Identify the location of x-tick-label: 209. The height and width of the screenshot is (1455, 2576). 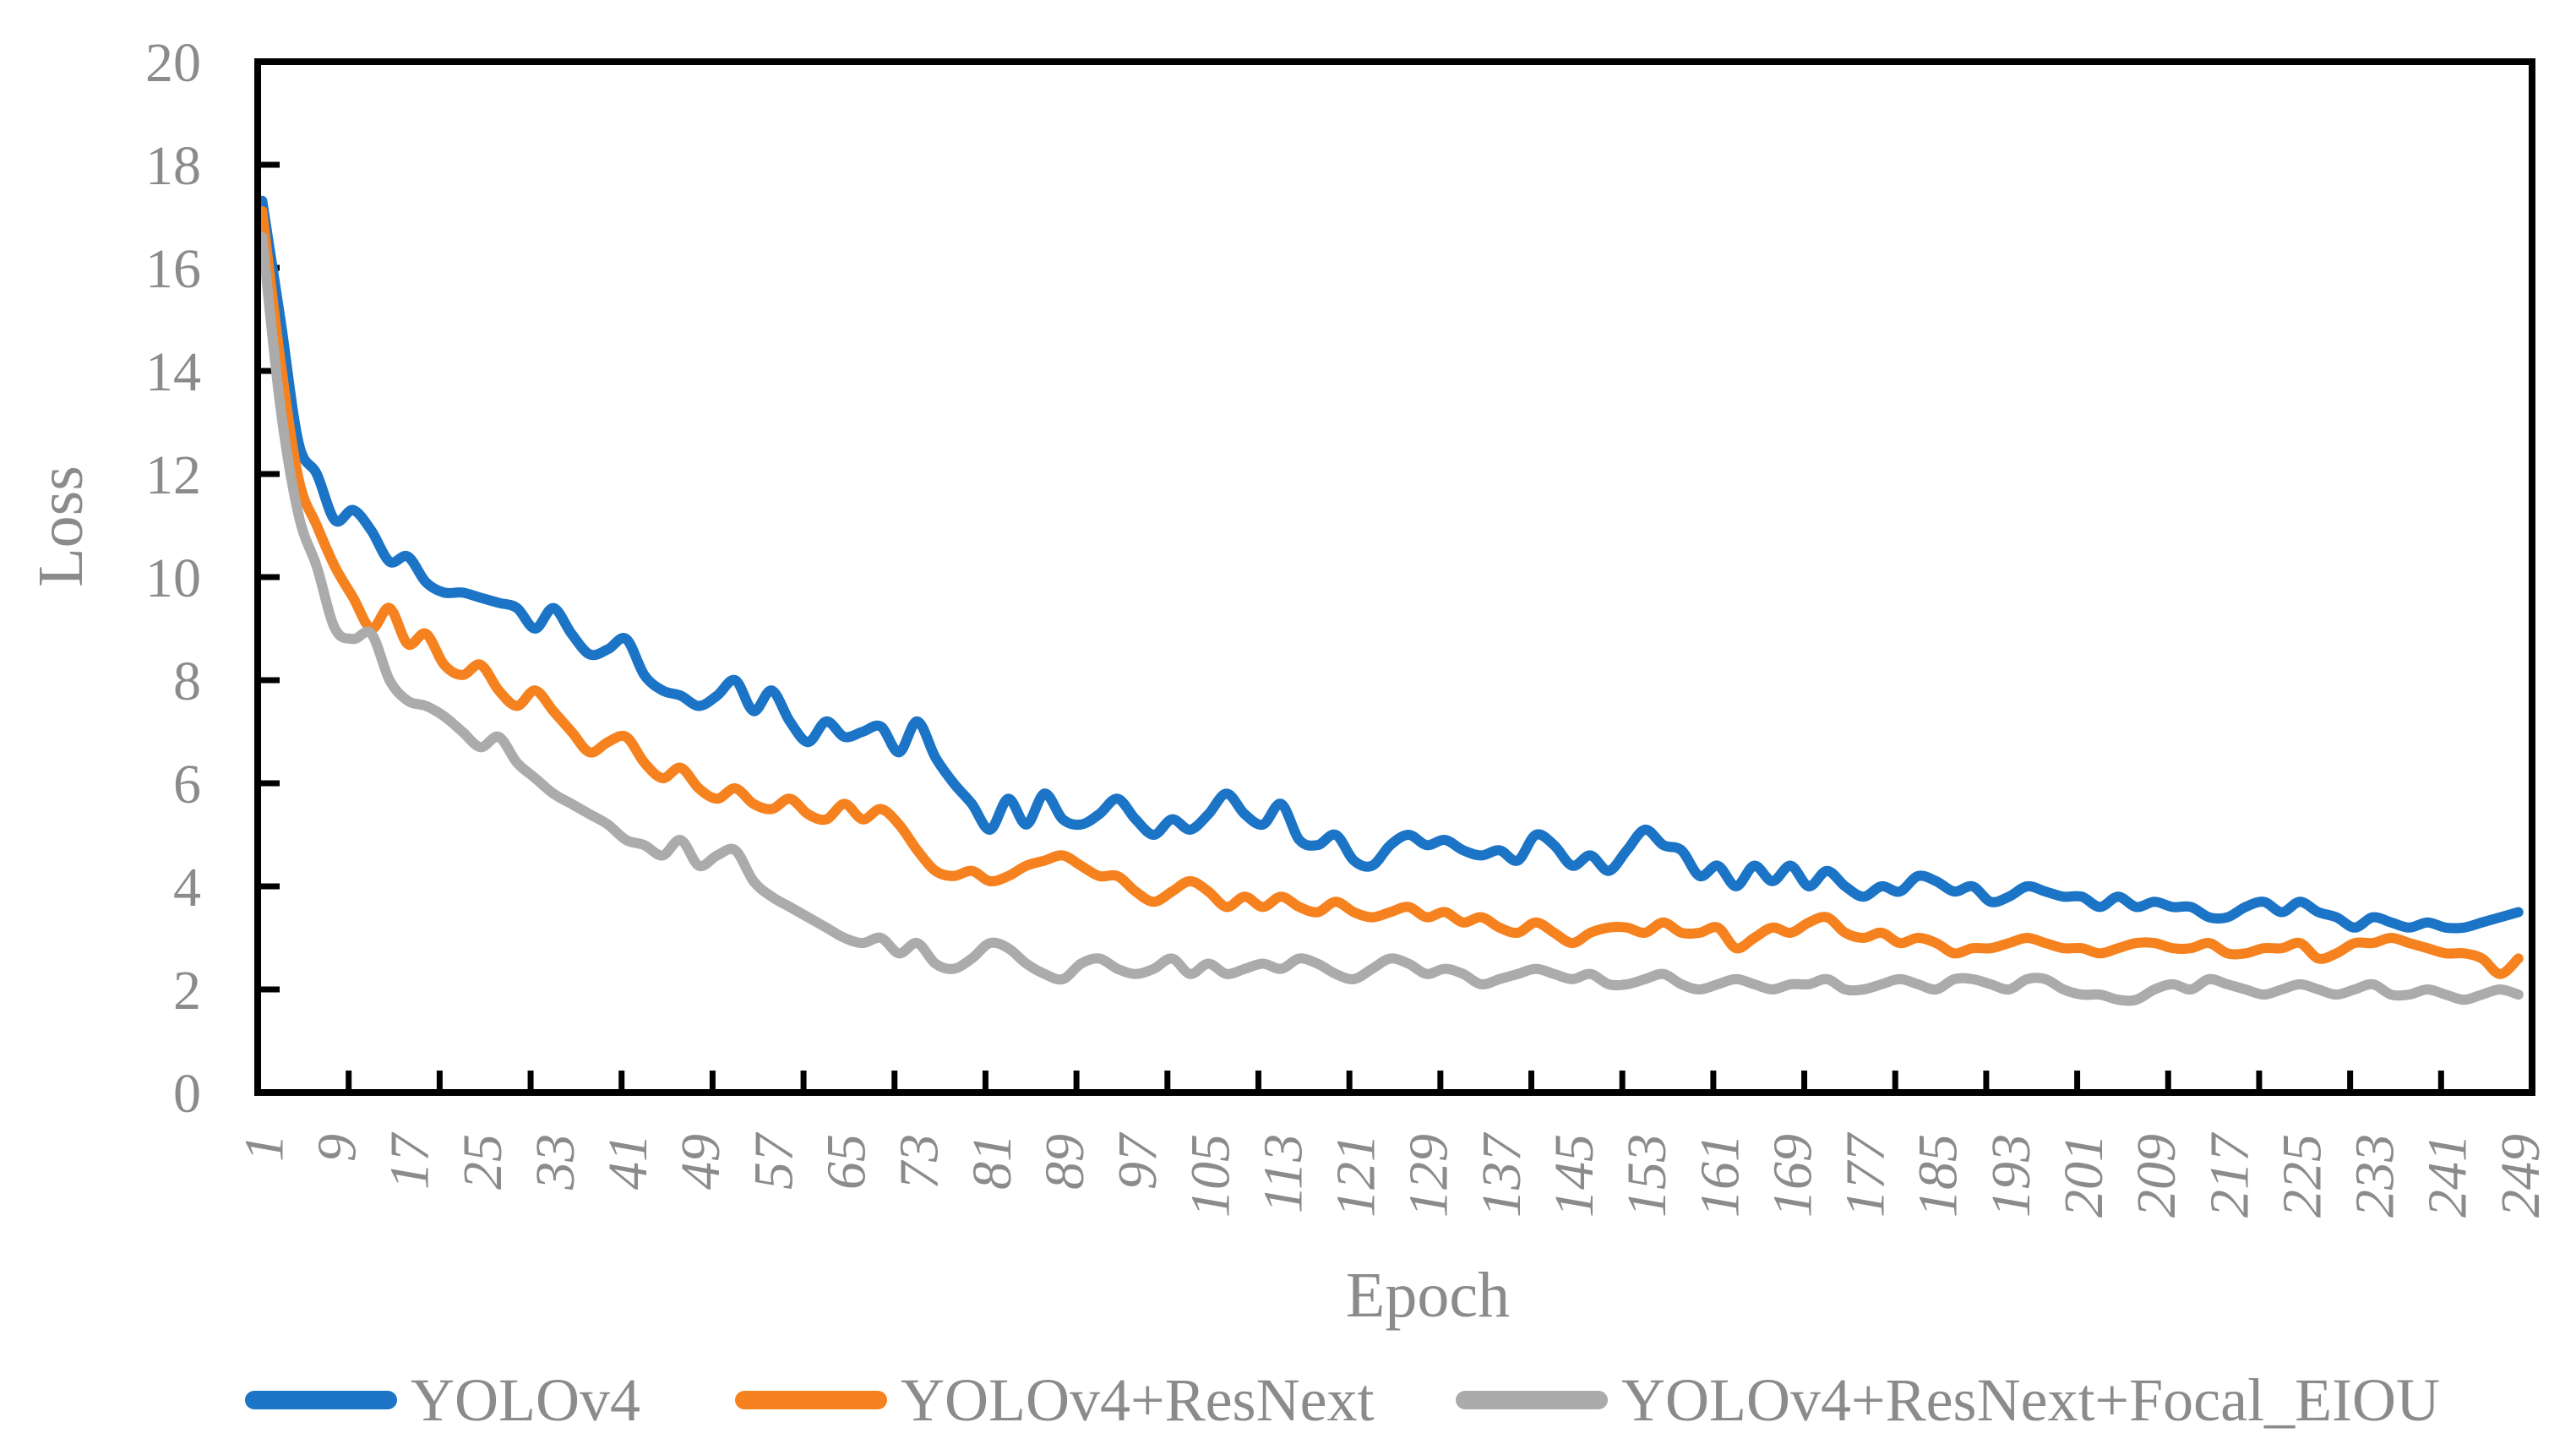
(2156, 1176).